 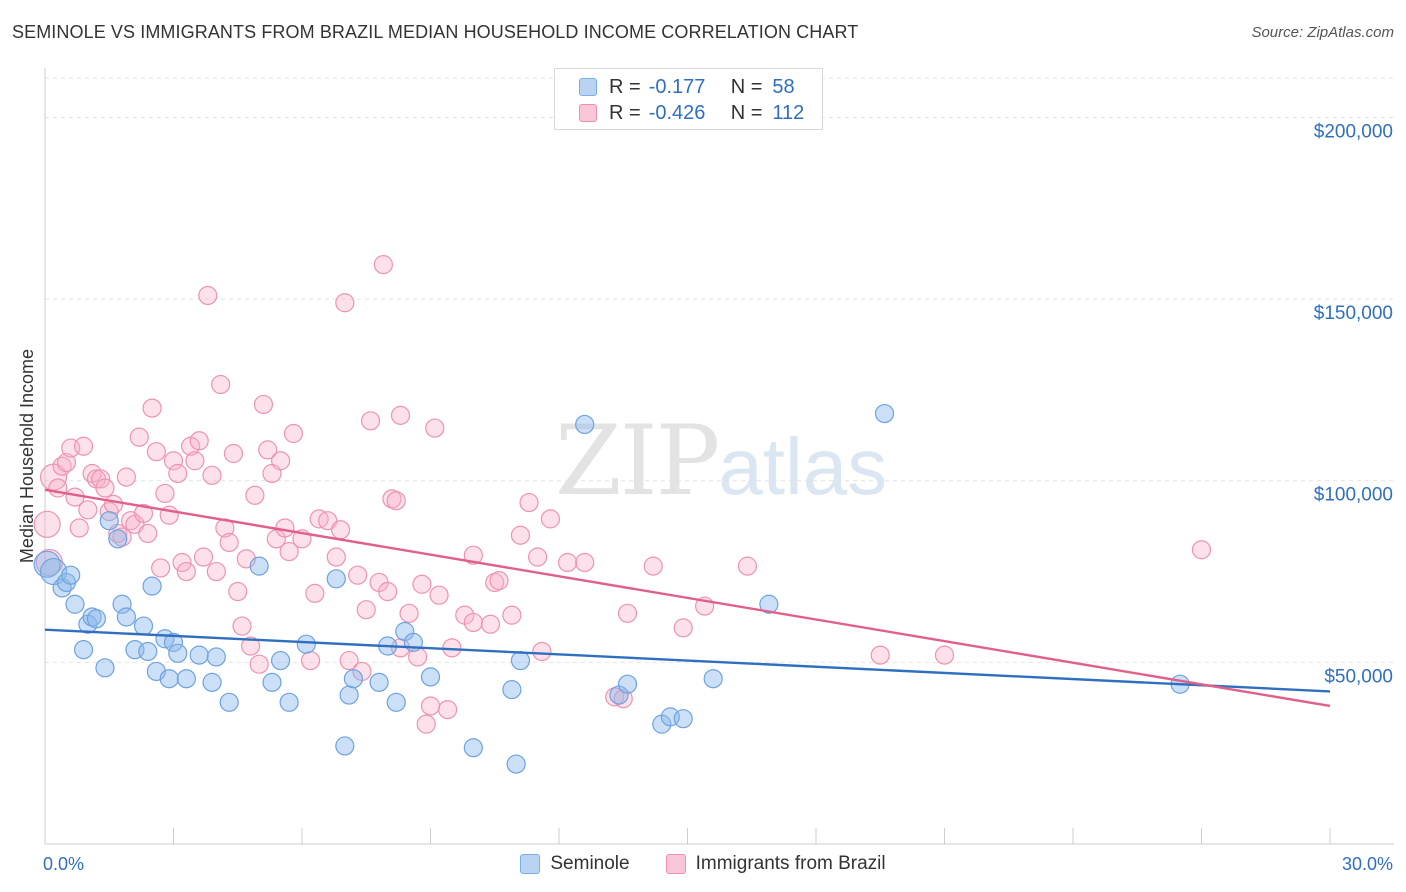 What do you see at coordinates (687, 660) in the screenshot?
I see `trend-line-seminole` at bounding box center [687, 660].